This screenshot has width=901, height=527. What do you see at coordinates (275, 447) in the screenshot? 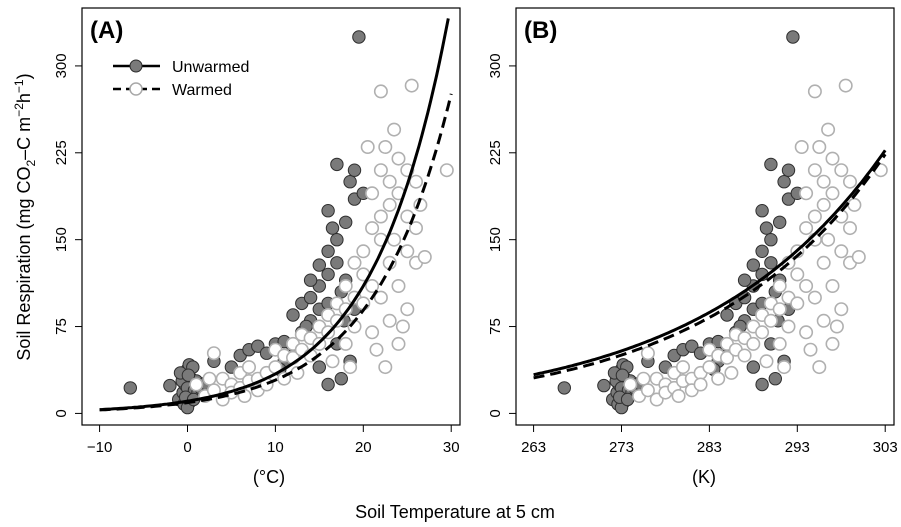
I see `x-tick-label: 10` at bounding box center [275, 447].